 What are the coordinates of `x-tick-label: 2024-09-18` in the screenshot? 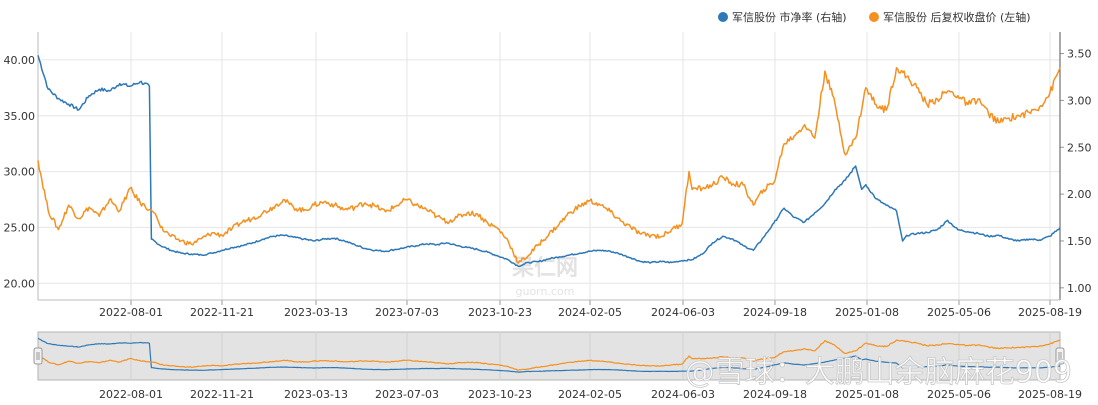 It's located at (775, 312).